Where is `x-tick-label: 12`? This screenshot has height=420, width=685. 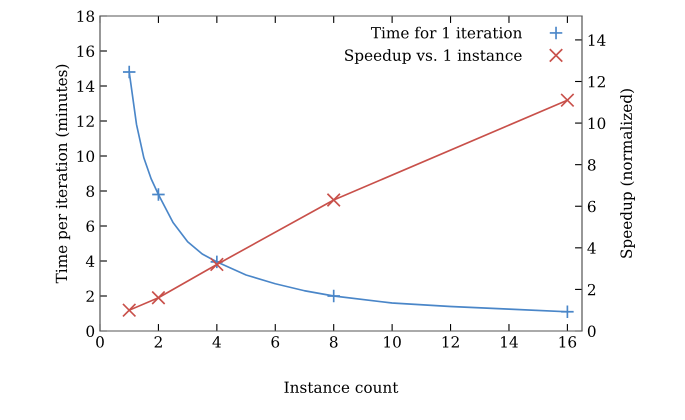 x-tick-label: 12 is located at coordinates (450, 342).